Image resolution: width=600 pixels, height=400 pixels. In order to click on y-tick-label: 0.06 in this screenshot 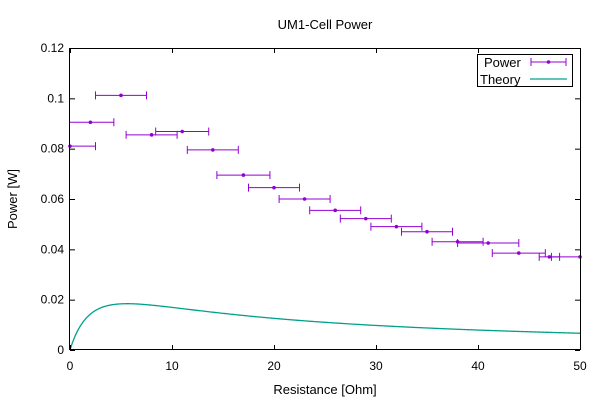, I will do `click(53, 199)`.